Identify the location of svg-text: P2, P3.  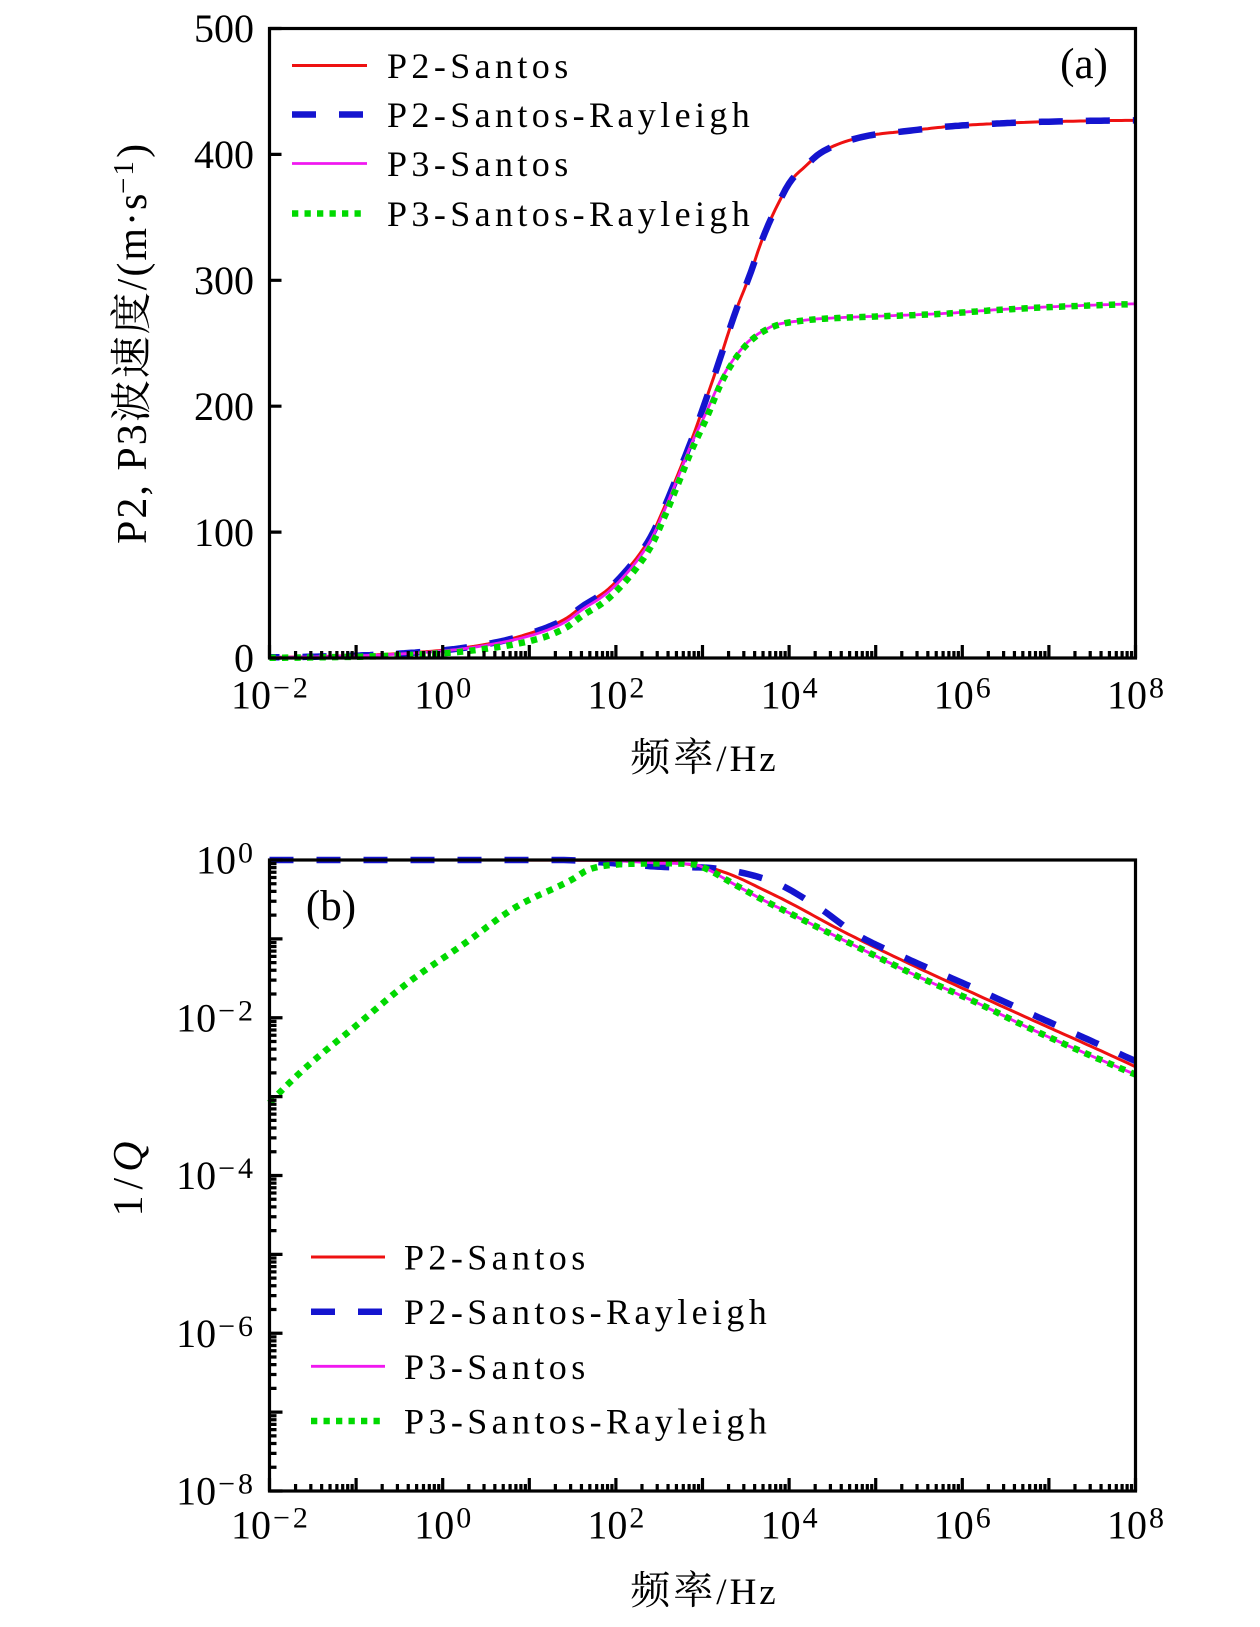
(133, 483).